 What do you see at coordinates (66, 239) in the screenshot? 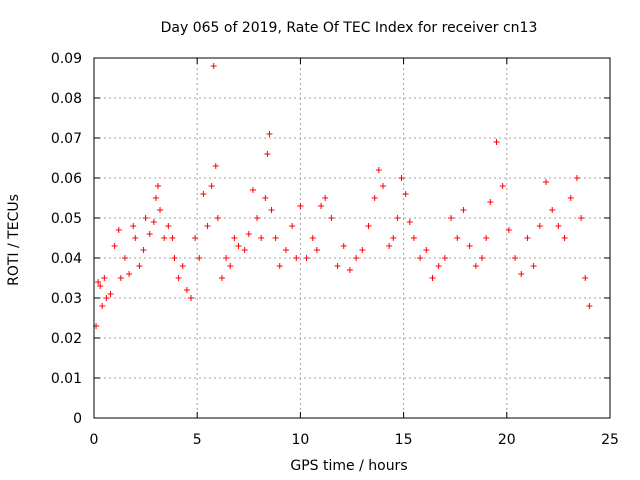
I see `y-tick-labels: 0 0.01 0.02 0.03 0.04 0.05 0.06 0.07 0.08 0.09` at bounding box center [66, 239].